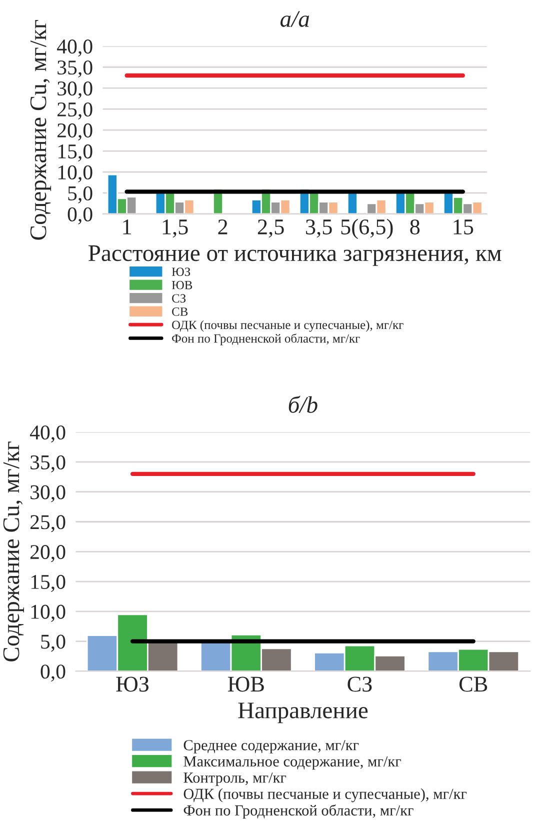 The image size is (541, 839). Describe the element at coordinates (271, 229) in the screenshot. I see `x-tick-label: 2,5` at that location.